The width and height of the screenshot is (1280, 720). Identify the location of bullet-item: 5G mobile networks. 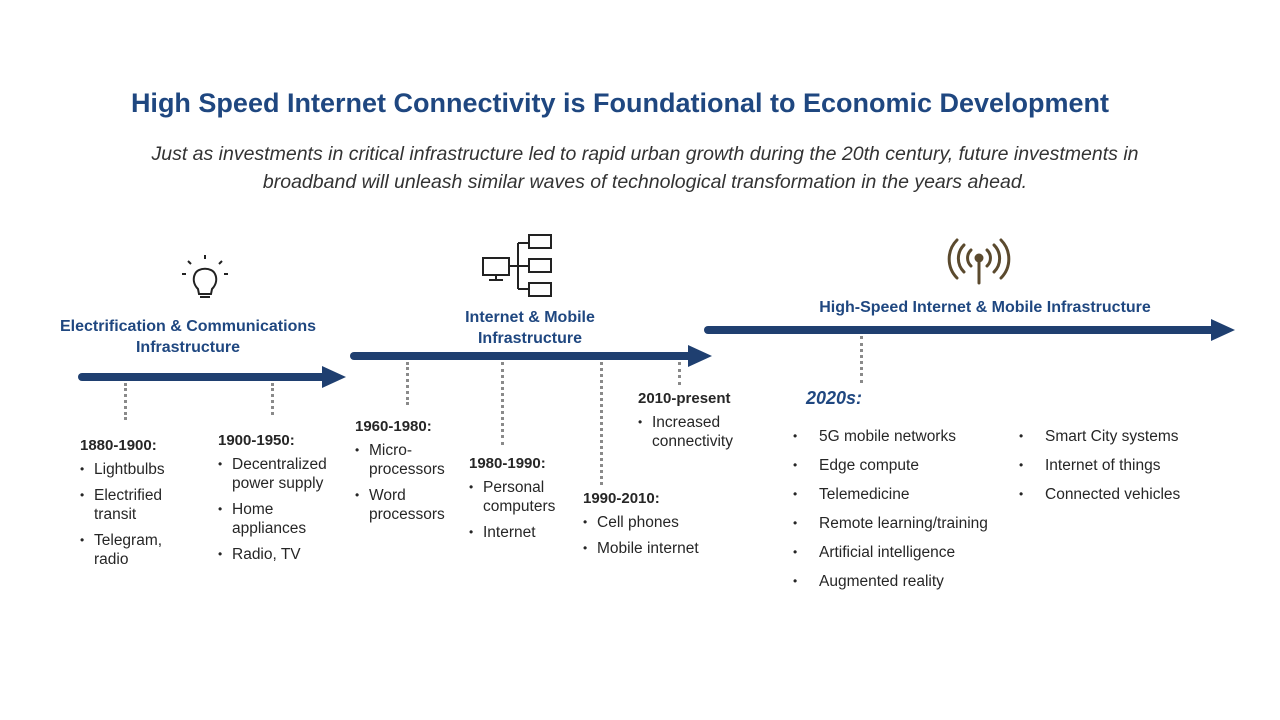
(908, 436).